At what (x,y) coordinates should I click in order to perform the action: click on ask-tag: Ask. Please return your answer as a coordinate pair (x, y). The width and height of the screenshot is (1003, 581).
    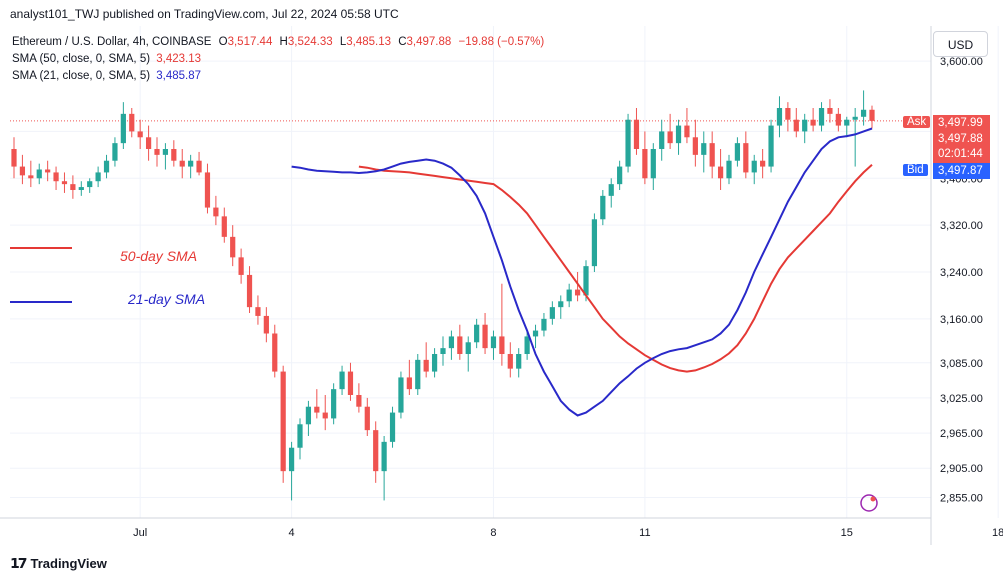
    Looking at the image, I should click on (917, 122).